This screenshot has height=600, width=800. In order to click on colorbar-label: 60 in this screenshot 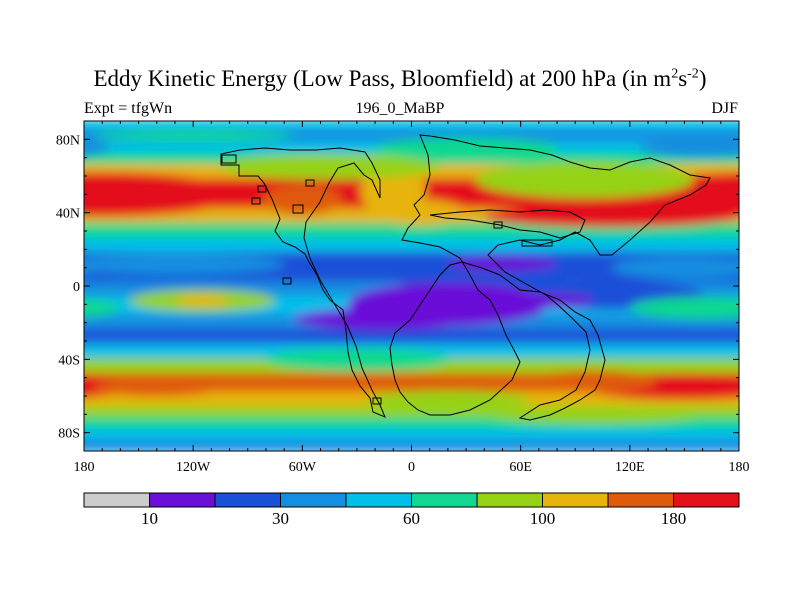, I will do `click(411, 518)`.